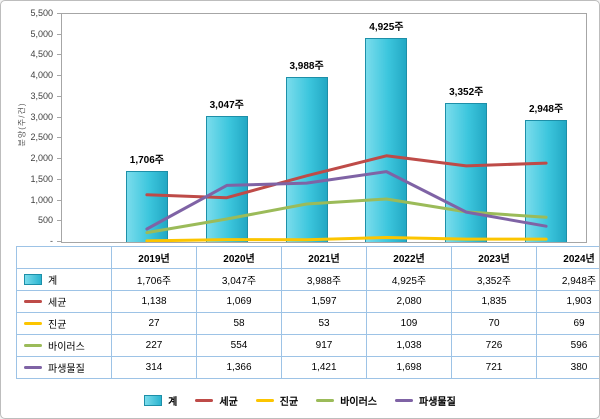 The width and height of the screenshot is (600, 419). Describe the element at coordinates (147, 160) in the screenshot. I see `bar-value-label: 1,706주` at that location.